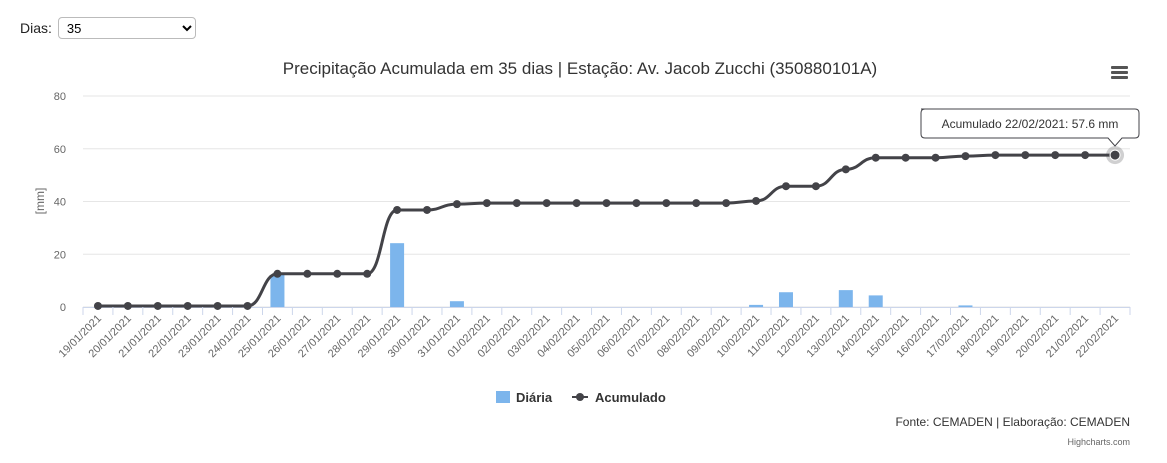 The width and height of the screenshot is (1167, 463). I want to click on credits-link: Highcharts.com, so click(1098, 442).